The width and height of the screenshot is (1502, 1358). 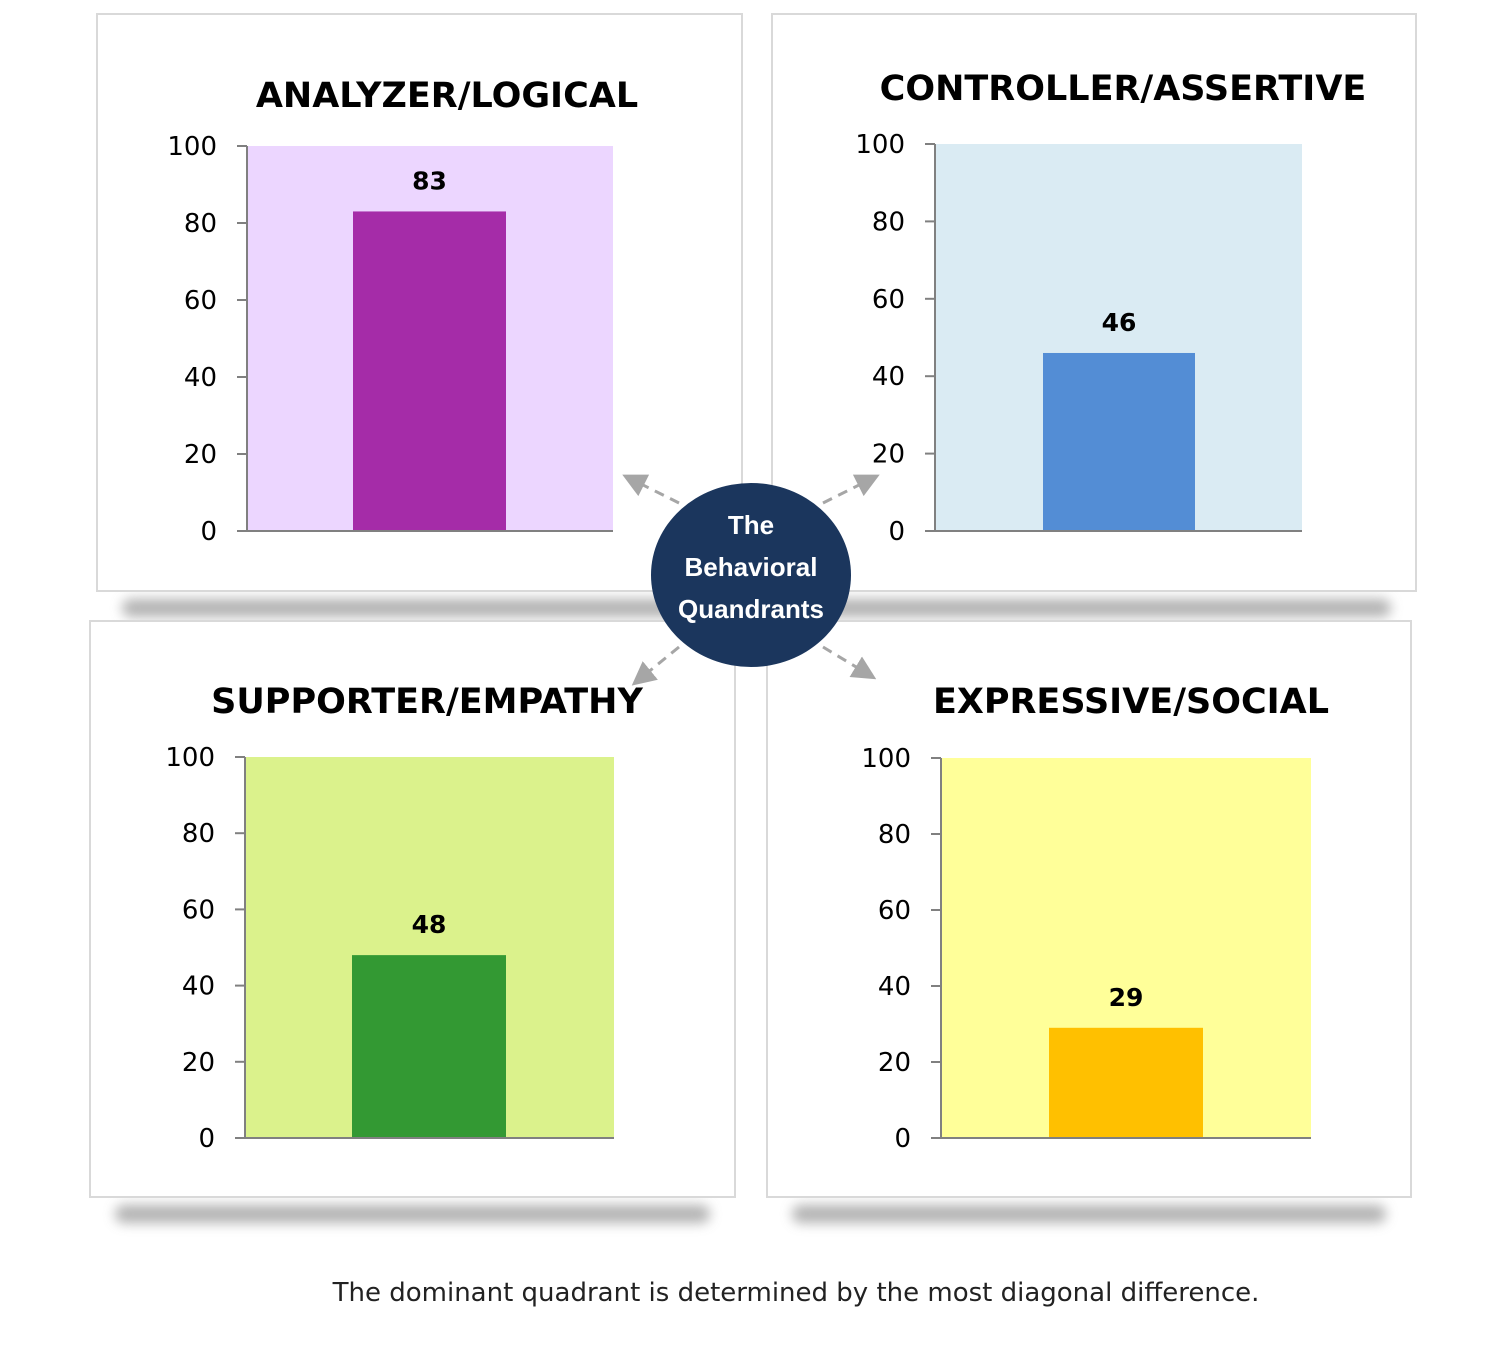 What do you see at coordinates (751, 609) in the screenshot?
I see `center-label-line: Quandrants` at bounding box center [751, 609].